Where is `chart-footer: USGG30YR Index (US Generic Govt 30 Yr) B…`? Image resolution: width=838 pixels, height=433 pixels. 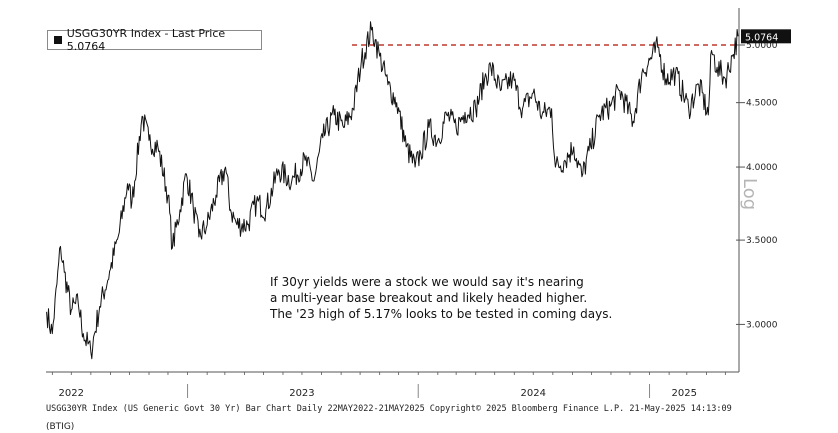 chart-footer: USGG30YR Index (US Generic Govt 30 Yr) B… is located at coordinates (389, 409).